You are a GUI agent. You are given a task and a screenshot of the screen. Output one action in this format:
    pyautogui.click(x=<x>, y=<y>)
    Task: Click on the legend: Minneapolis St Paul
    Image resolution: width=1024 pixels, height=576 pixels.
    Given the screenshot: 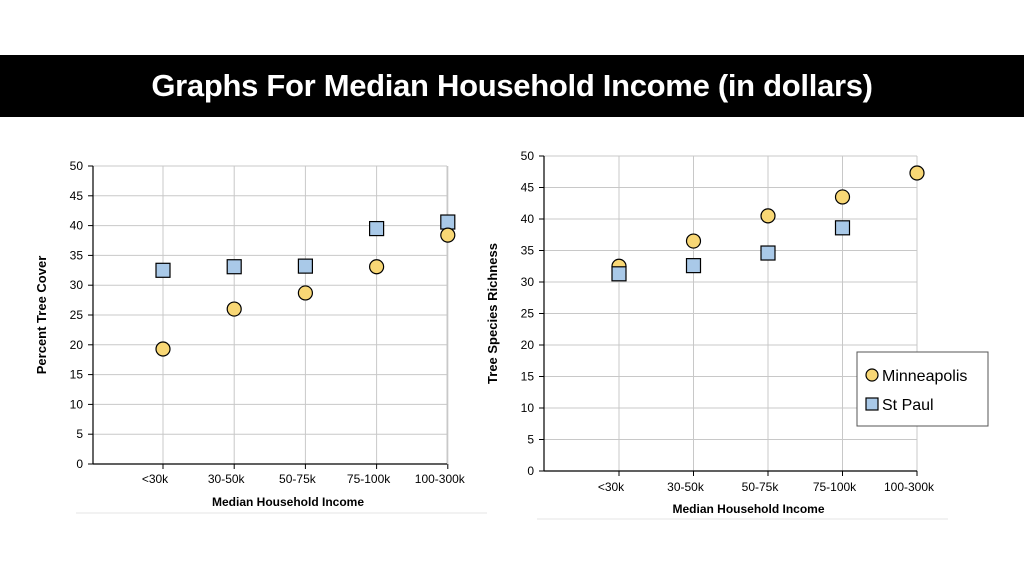 What is the action you would take?
    pyautogui.click(x=922, y=389)
    